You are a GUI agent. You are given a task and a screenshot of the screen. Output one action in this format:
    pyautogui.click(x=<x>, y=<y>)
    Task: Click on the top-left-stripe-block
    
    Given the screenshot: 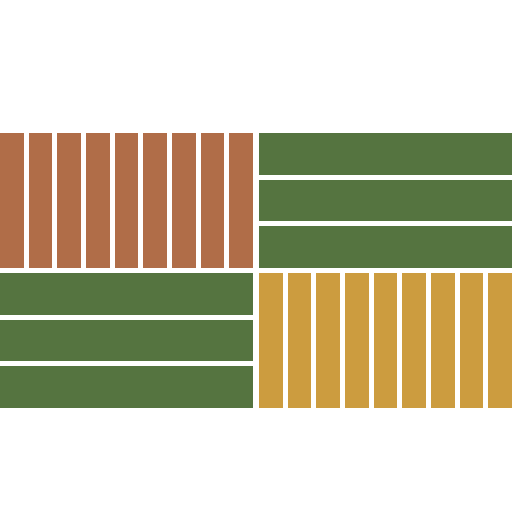 What is the action you would take?
    pyautogui.click(x=126, y=200)
    